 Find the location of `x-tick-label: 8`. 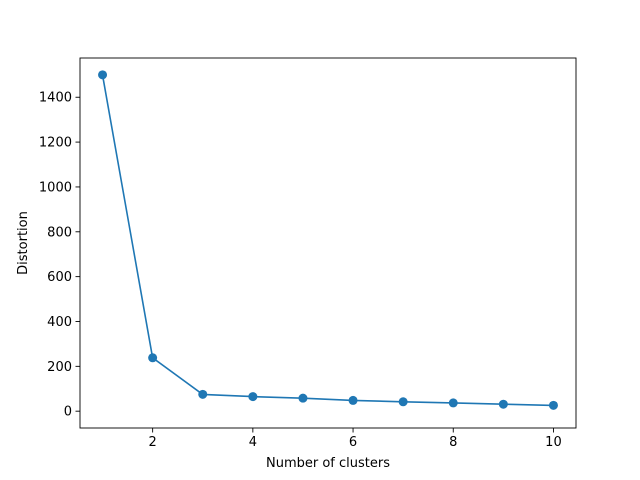

x-tick-label: 8 is located at coordinates (453, 442).